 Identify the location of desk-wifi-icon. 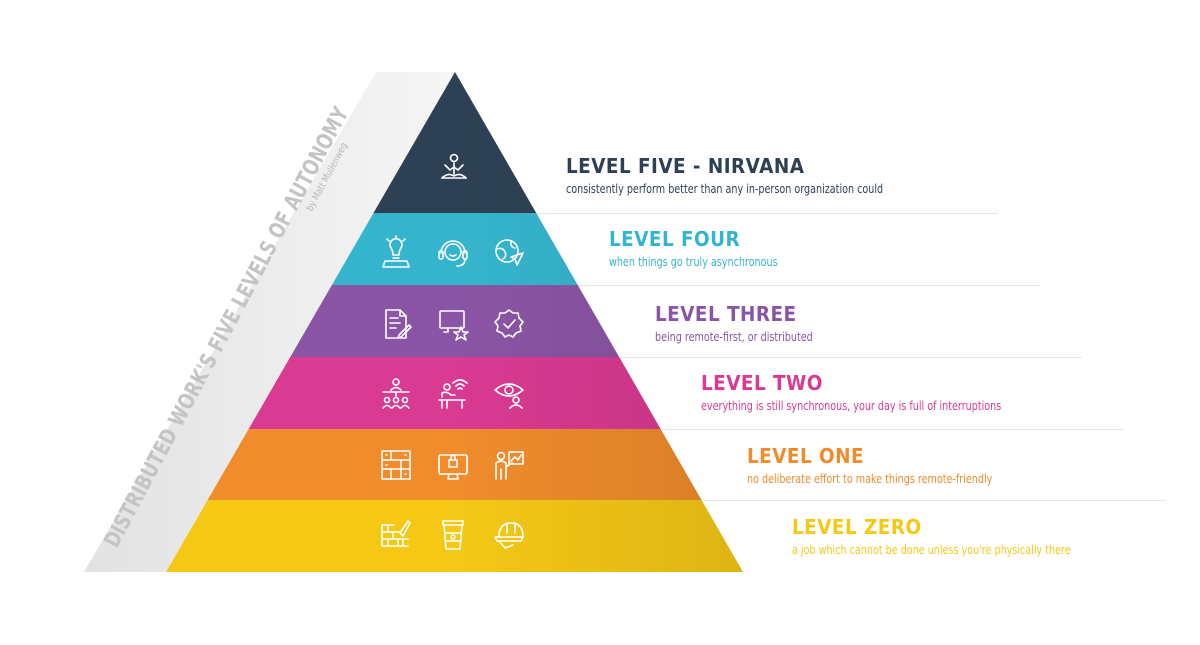
(453, 394).